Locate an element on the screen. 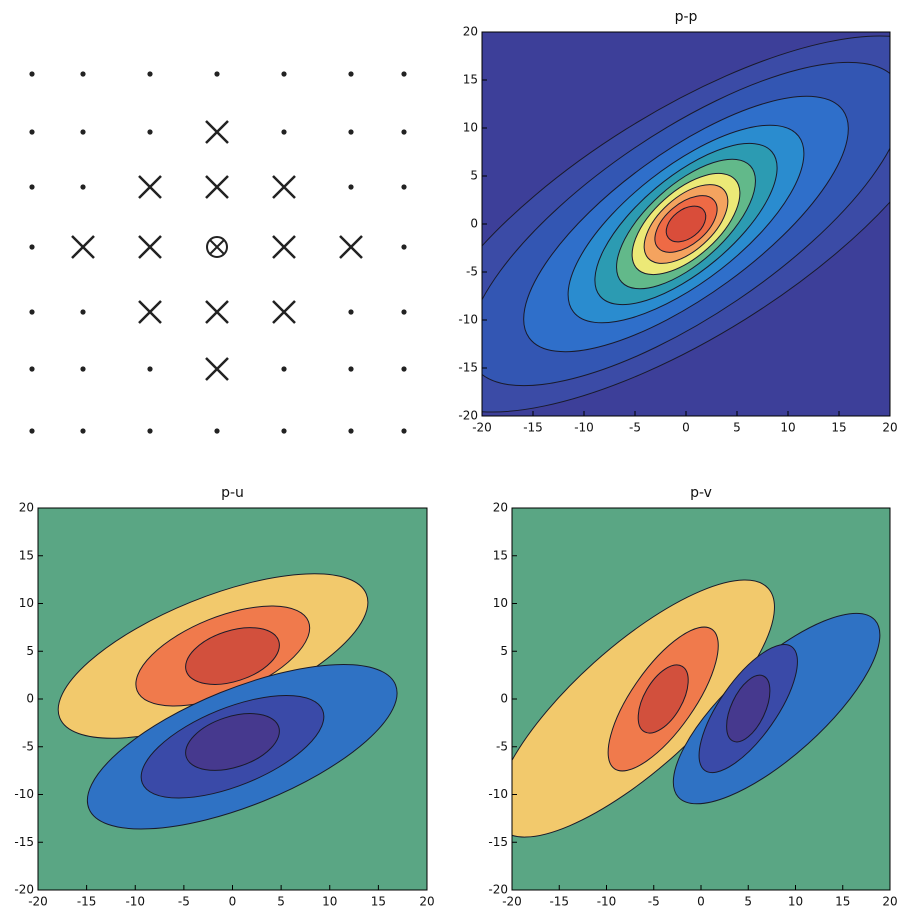  chart-title: p-u is located at coordinates (232, 493).